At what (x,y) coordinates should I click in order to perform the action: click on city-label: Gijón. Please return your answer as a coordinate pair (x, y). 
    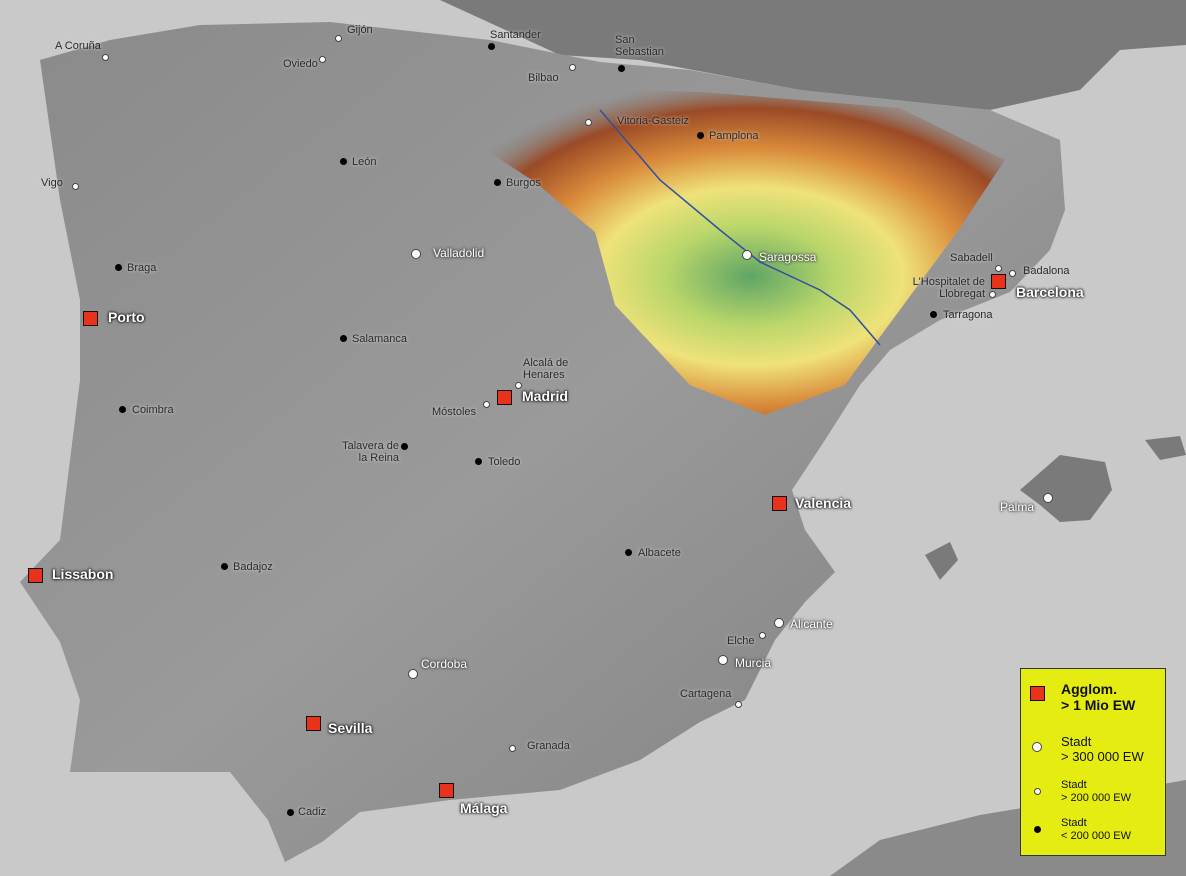
    Looking at the image, I should click on (360, 30).